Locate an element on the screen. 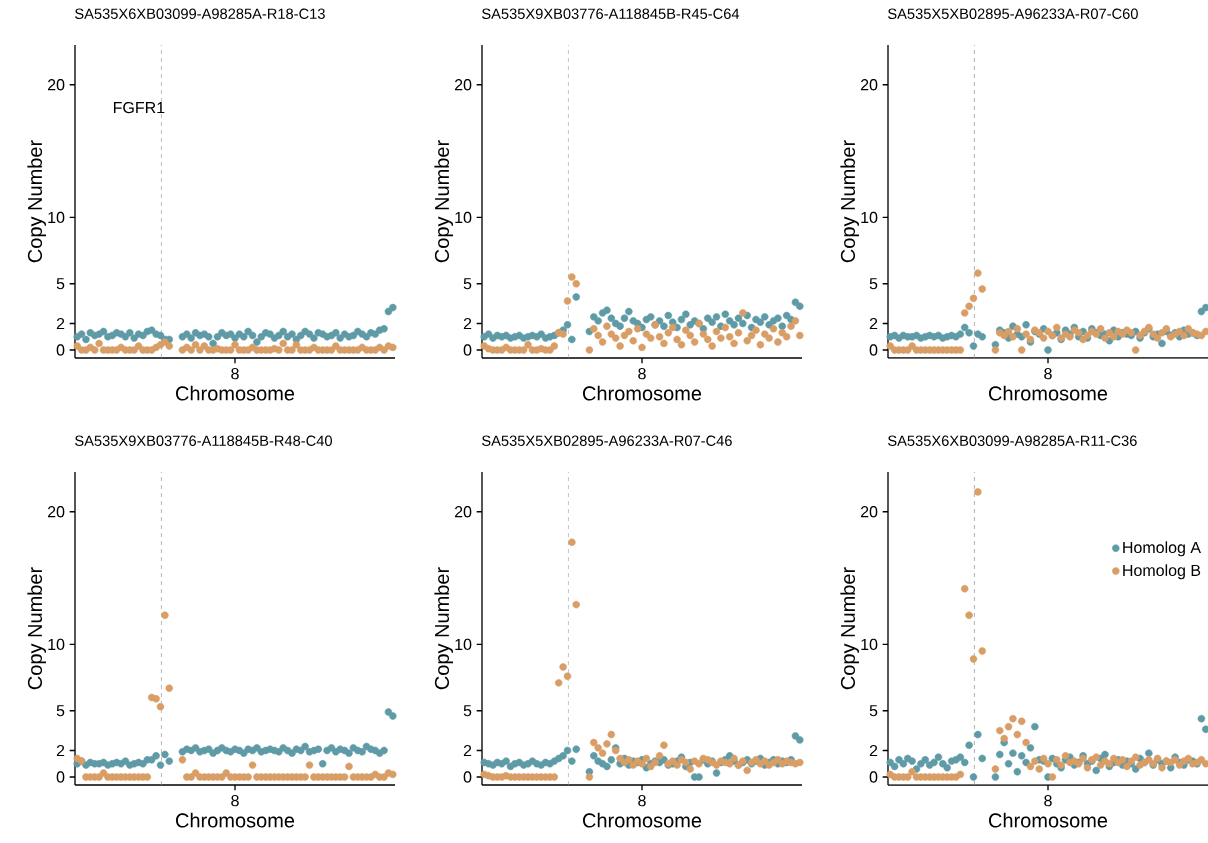 Image resolution: width=1208 pixels, height=843 pixels. chart-title: SA535X6XB03099-A98285A-R18-C13 is located at coordinates (200, 13).